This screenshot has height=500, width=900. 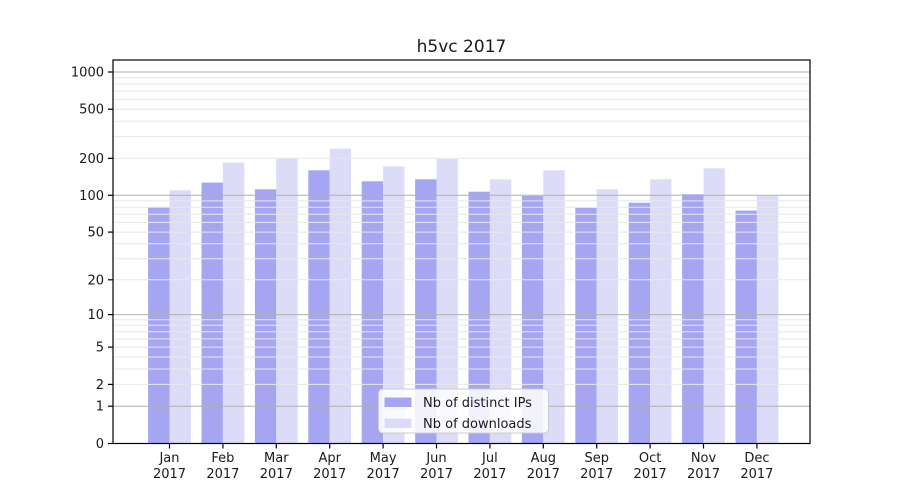 I want to click on y-tick-label: 1, so click(x=100, y=407).